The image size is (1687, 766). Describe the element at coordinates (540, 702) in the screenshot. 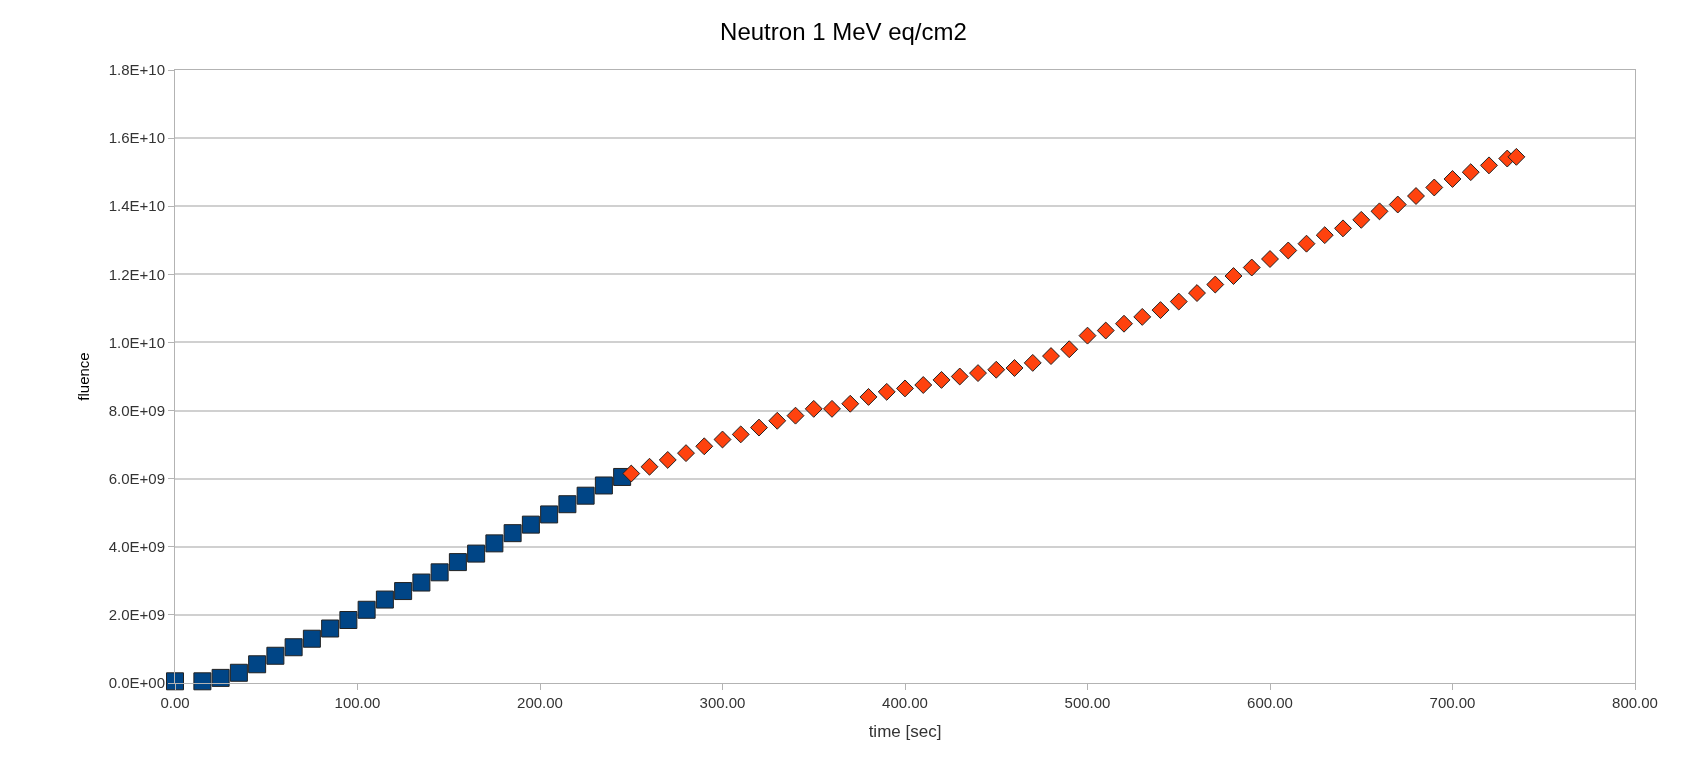

I see `x-tick-label: 200.00` at that location.